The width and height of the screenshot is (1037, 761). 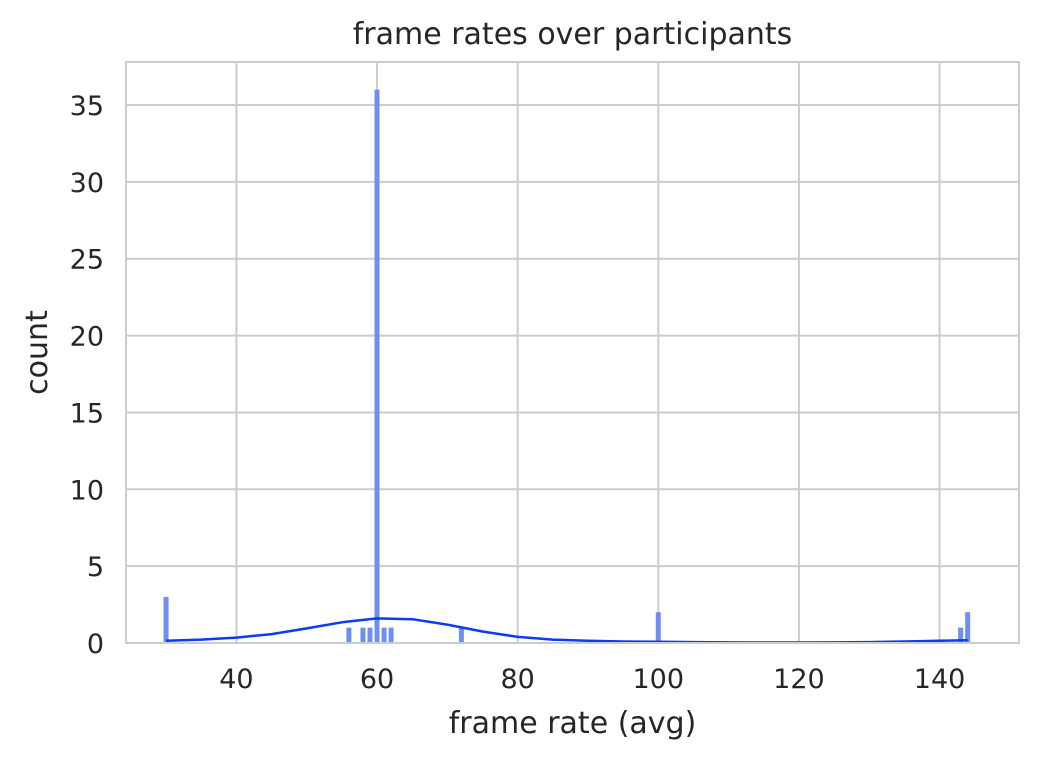 I want to click on y-tick-label: 30, so click(x=87, y=183).